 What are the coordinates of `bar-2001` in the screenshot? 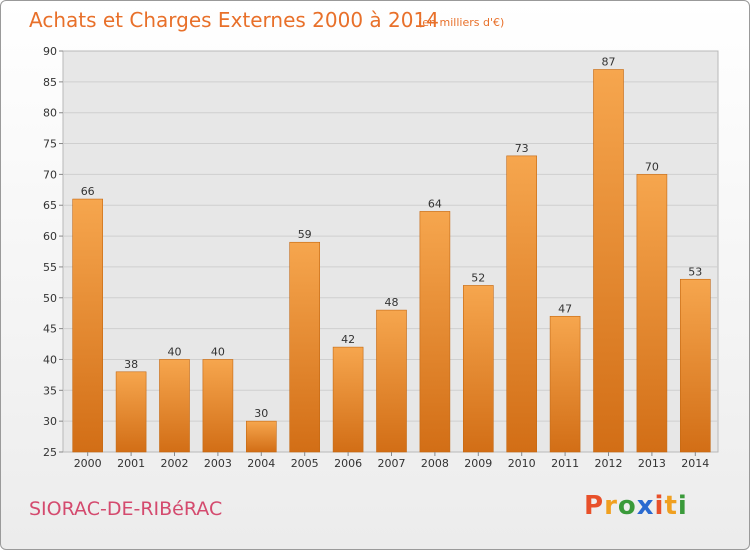 It's located at (131, 412).